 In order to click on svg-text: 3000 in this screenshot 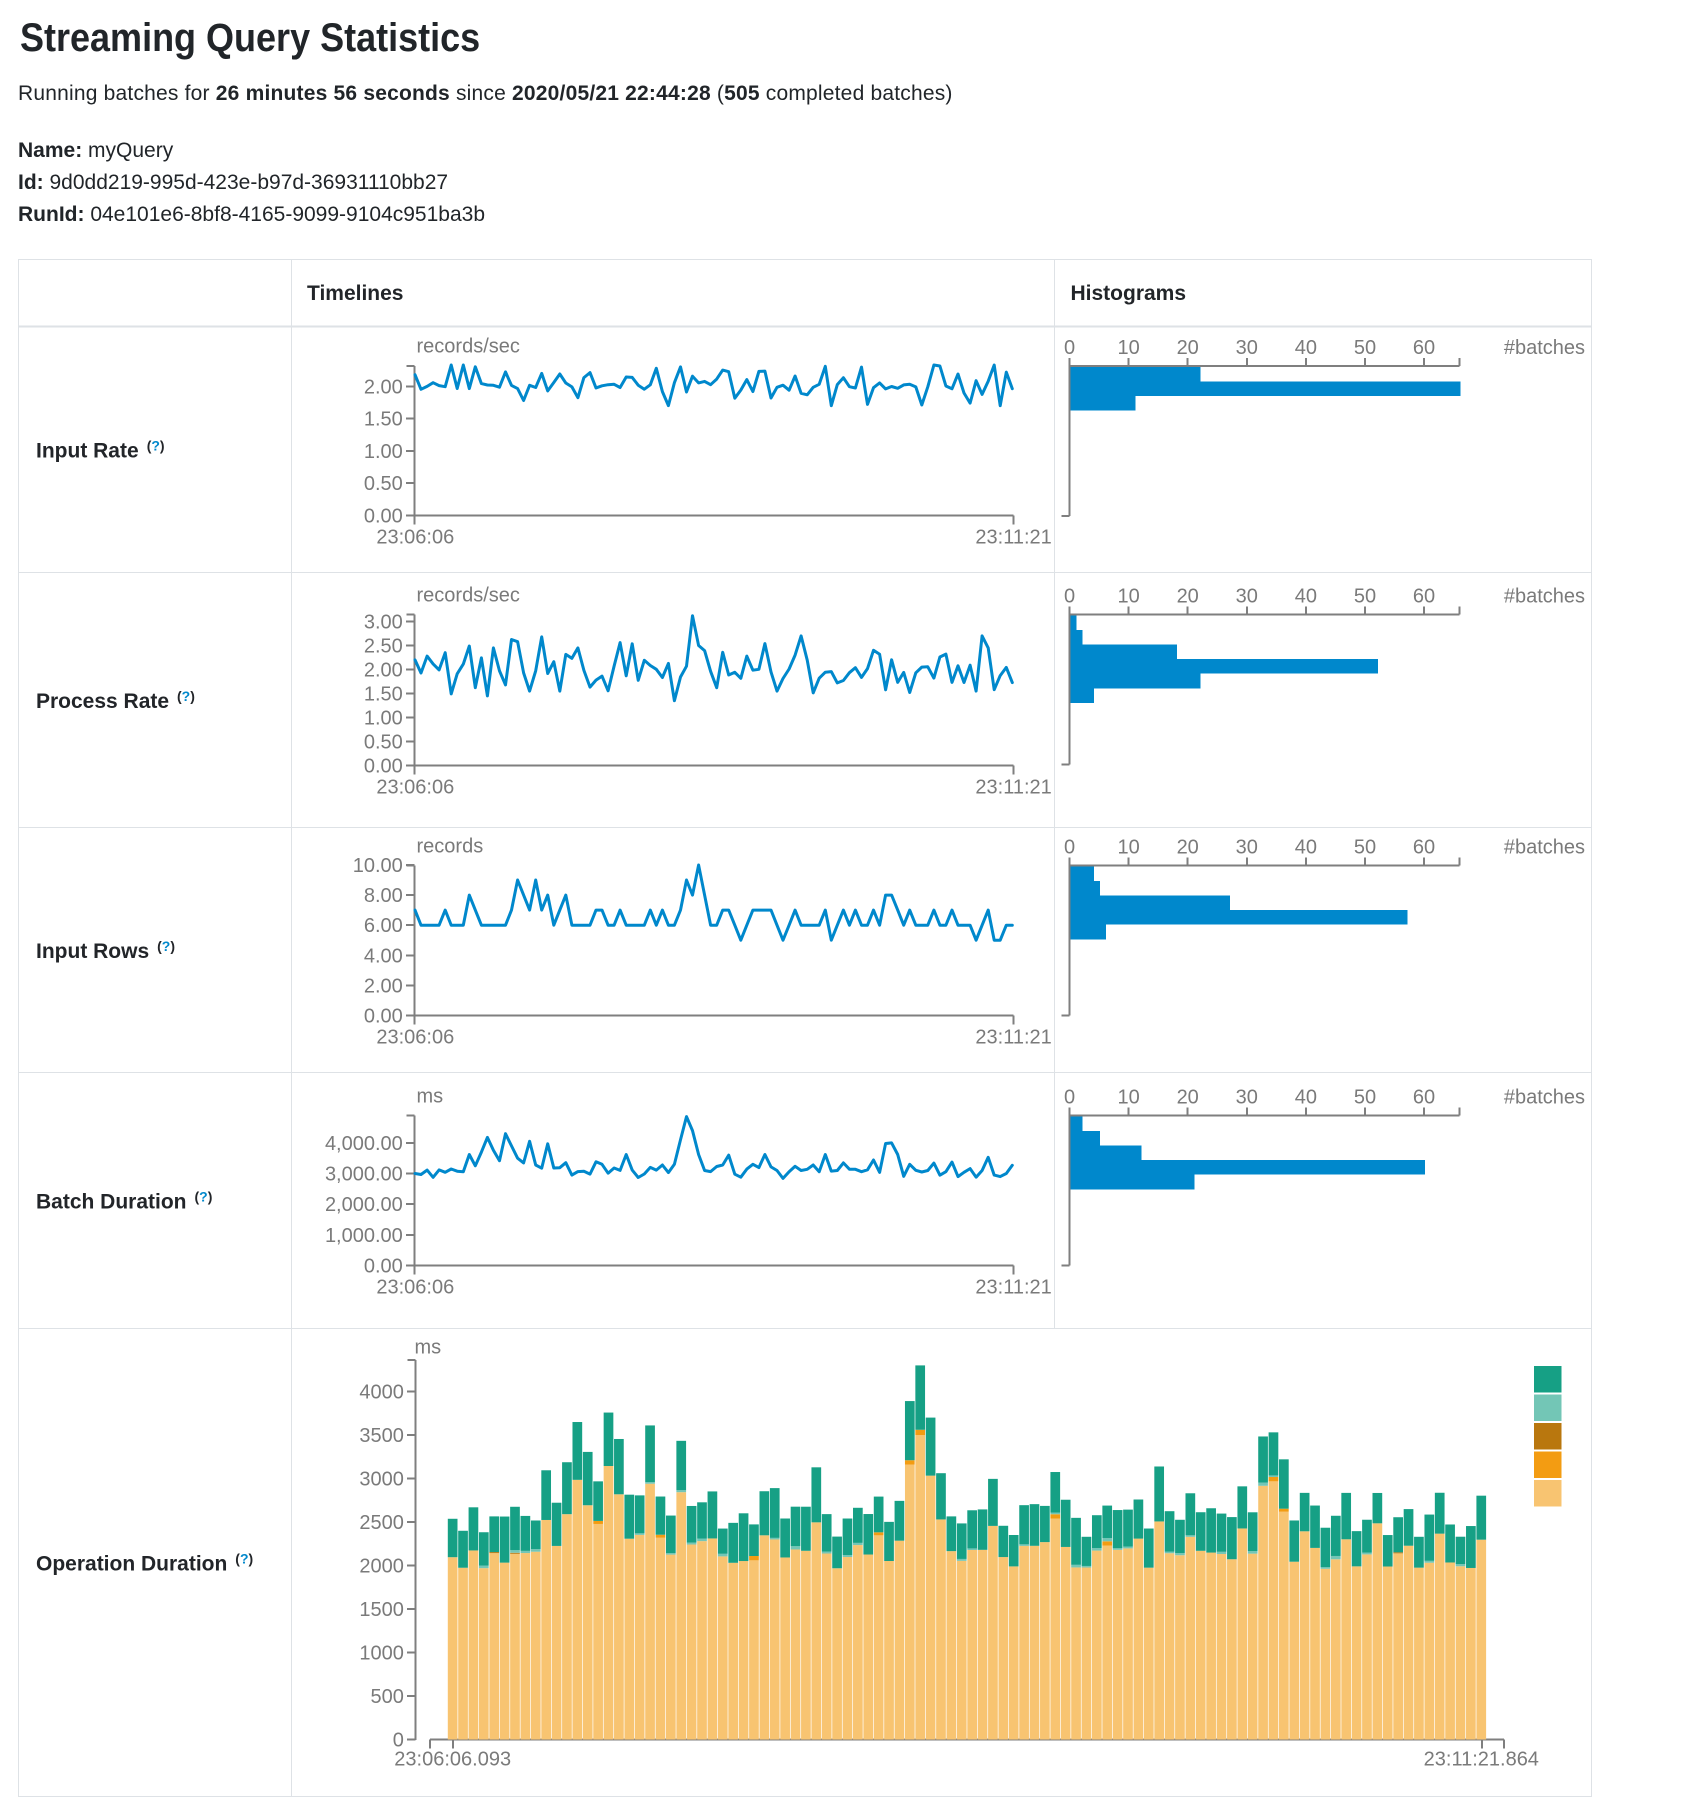, I will do `click(381, 1480)`.